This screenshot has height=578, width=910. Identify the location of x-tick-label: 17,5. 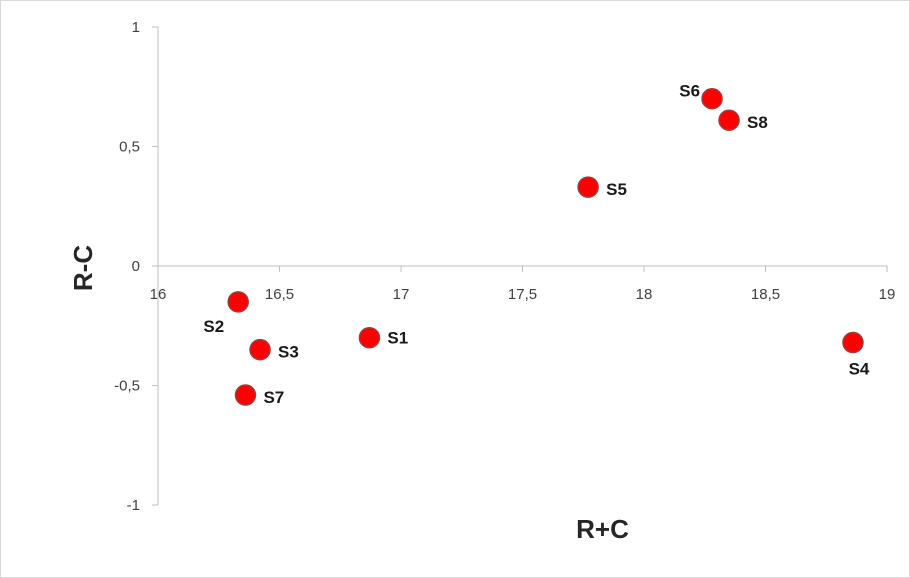
(522, 294).